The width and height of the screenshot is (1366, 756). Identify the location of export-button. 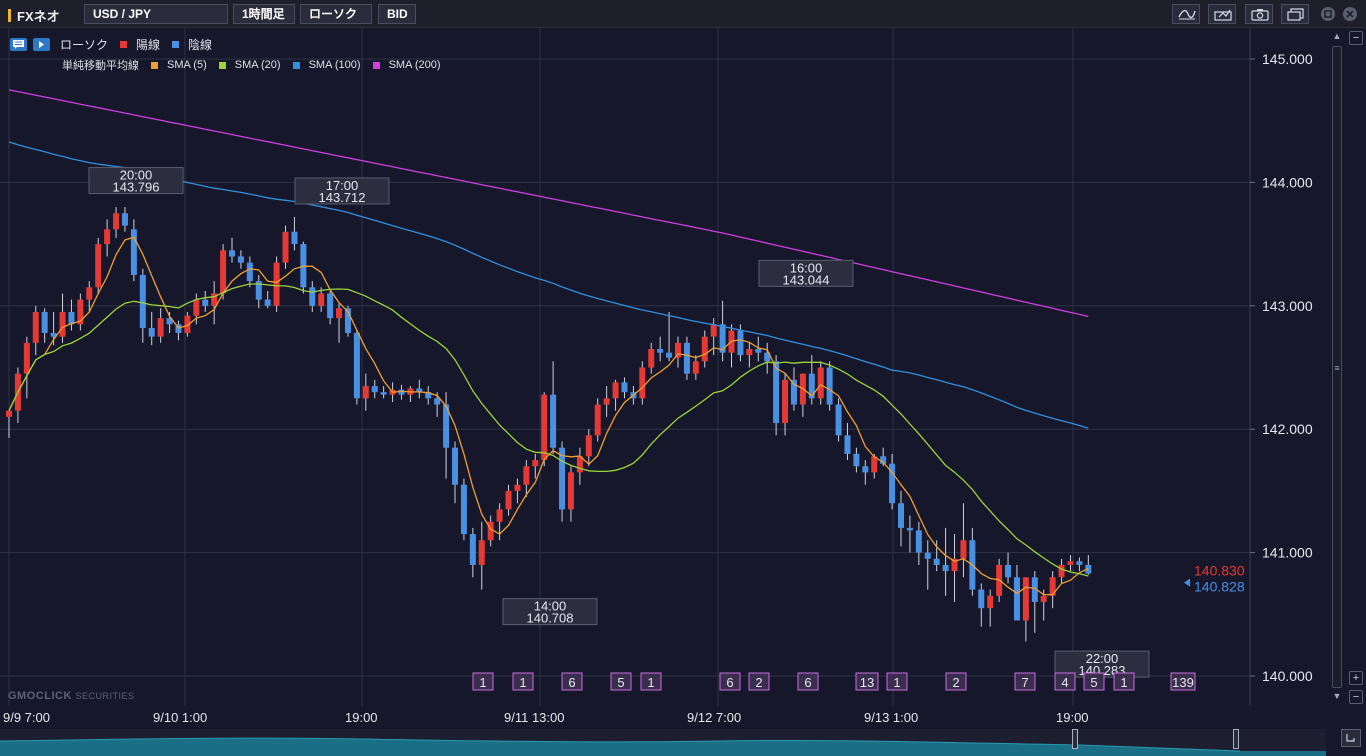
(1222, 14).